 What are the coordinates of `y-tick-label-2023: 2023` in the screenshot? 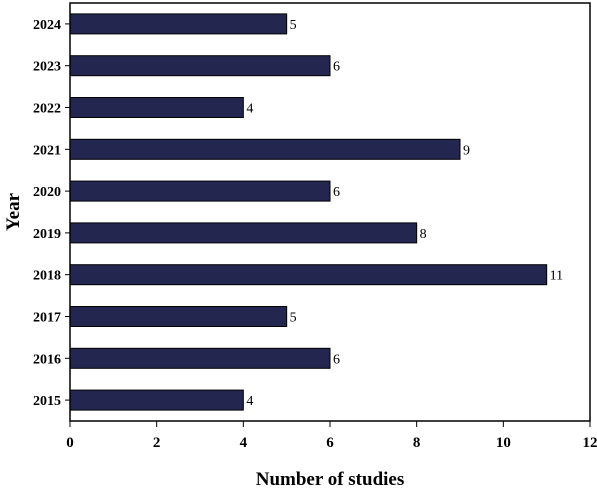 It's located at (47, 67).